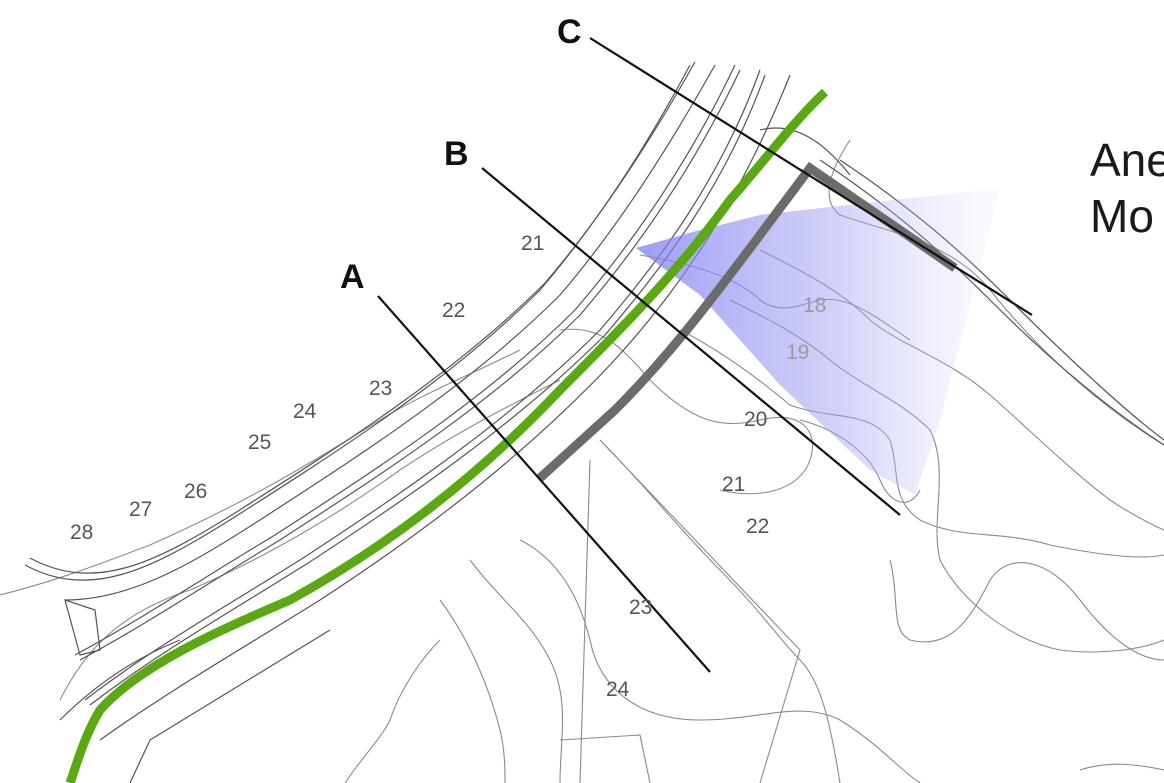  What do you see at coordinates (81, 532) in the screenshot?
I see `contour-label: 28` at bounding box center [81, 532].